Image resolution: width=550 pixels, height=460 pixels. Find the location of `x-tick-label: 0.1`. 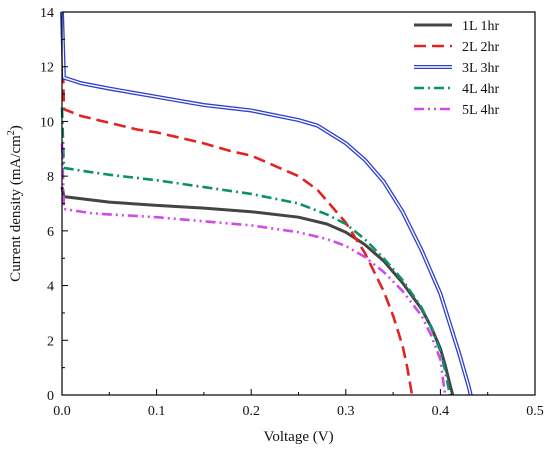

x-tick-label: 0.1 is located at coordinates (157, 411).